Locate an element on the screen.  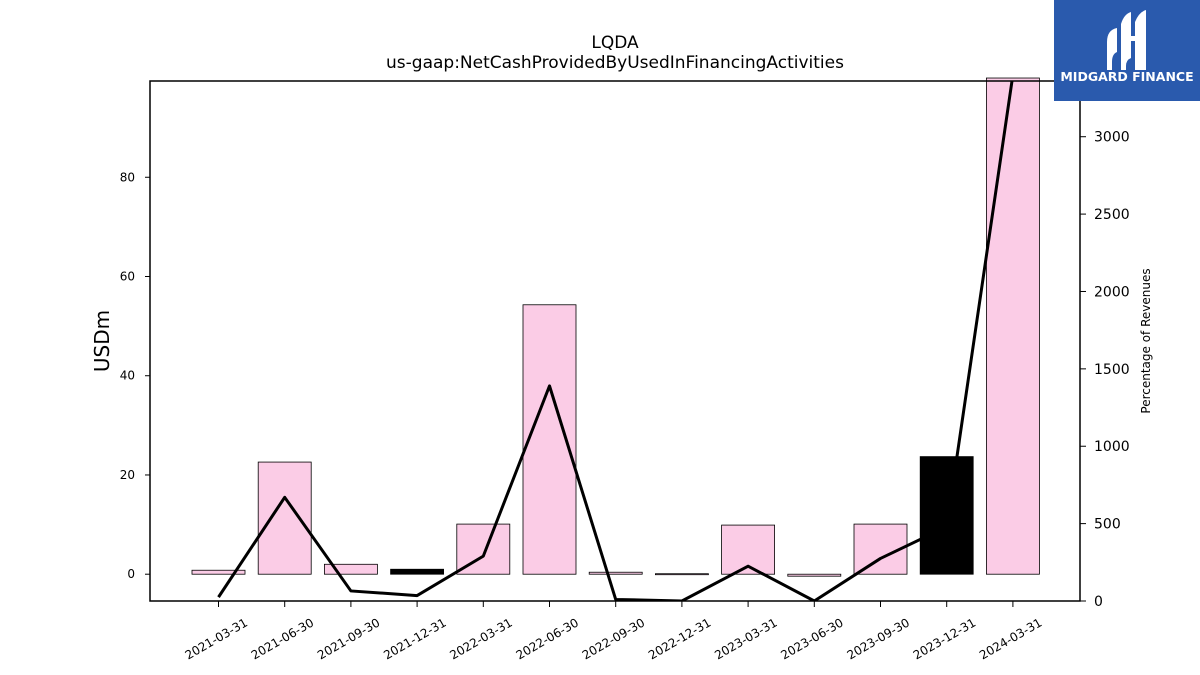
ytick-left-label: 40 is located at coordinates (127, 376).